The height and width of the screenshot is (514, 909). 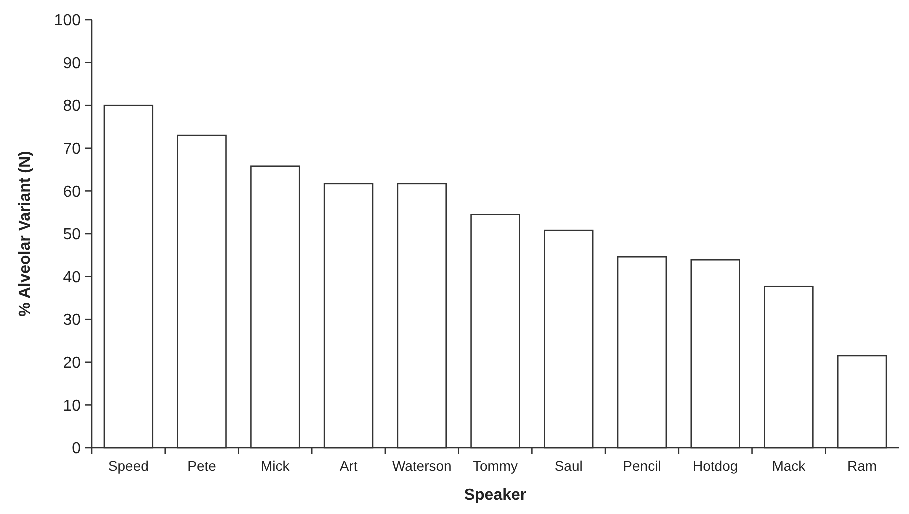 What do you see at coordinates (422, 466) in the screenshot?
I see `x-tick-label: Waterson` at bounding box center [422, 466].